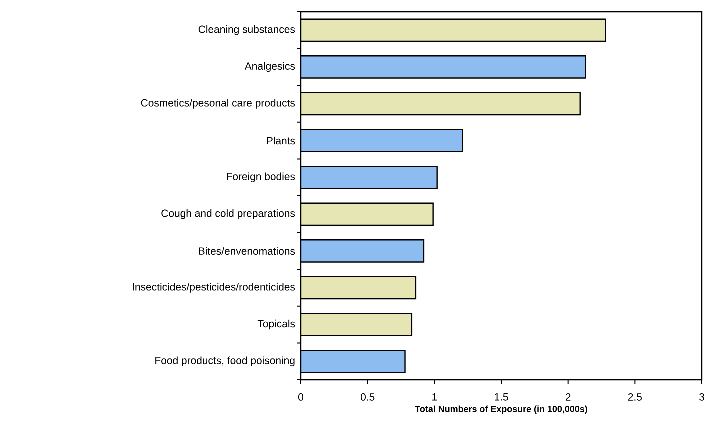 The height and width of the screenshot is (445, 709). I want to click on x-tick-label: 0, so click(301, 397).